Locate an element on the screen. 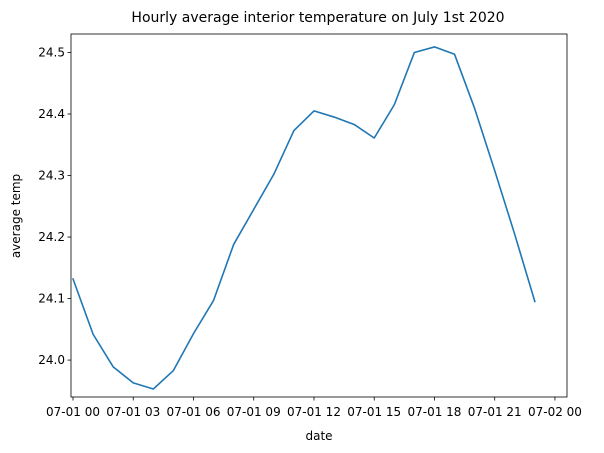 This screenshot has height=453, width=604. y-tick-label: 24.5 is located at coordinates (51, 52).